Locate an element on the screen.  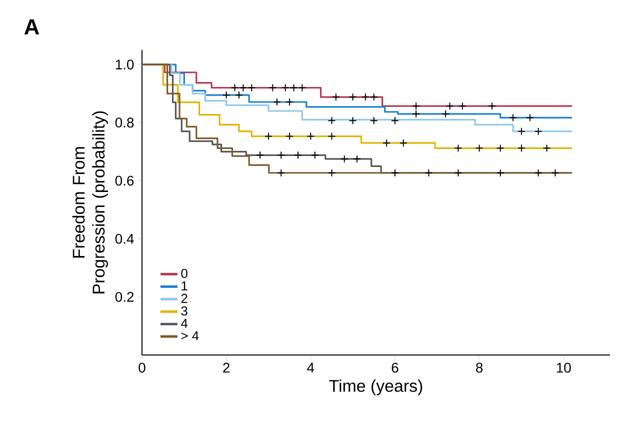
x-tick-label: 8 is located at coordinates (479, 367).